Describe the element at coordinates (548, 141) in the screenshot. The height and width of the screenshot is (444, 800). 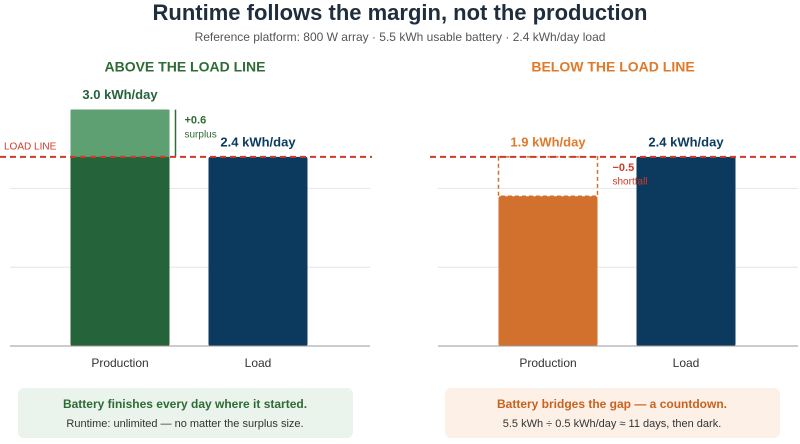
I see `value-label: 1.9 kWh/day` at that location.